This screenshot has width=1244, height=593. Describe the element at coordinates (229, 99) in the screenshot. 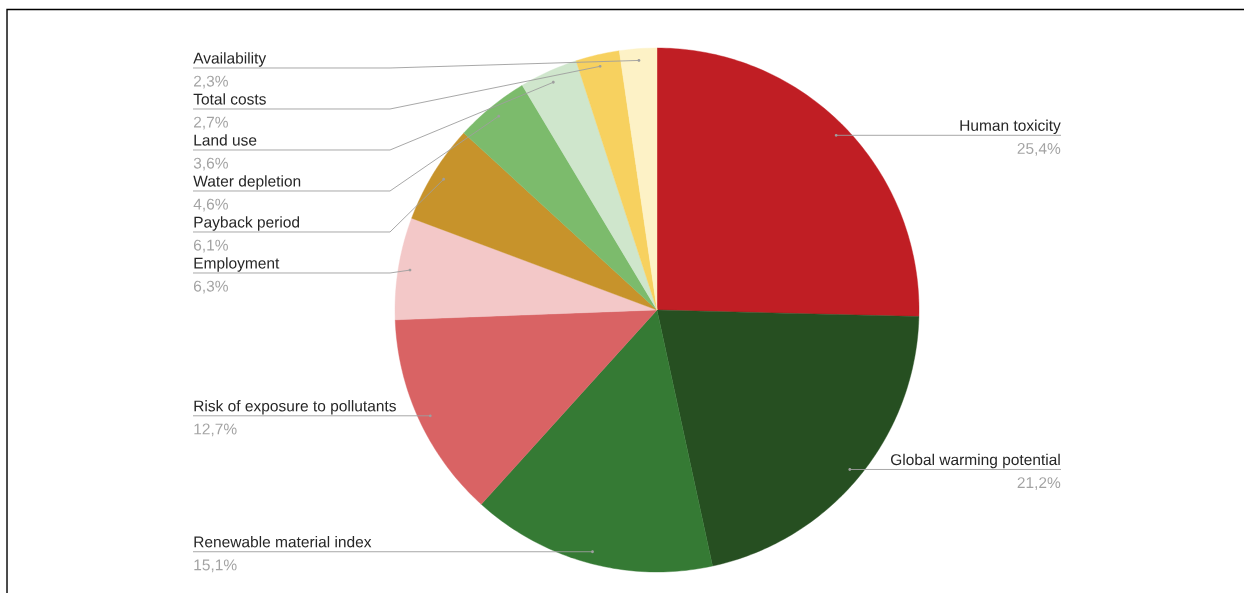

I see `slice-label: Total costs` at that location.